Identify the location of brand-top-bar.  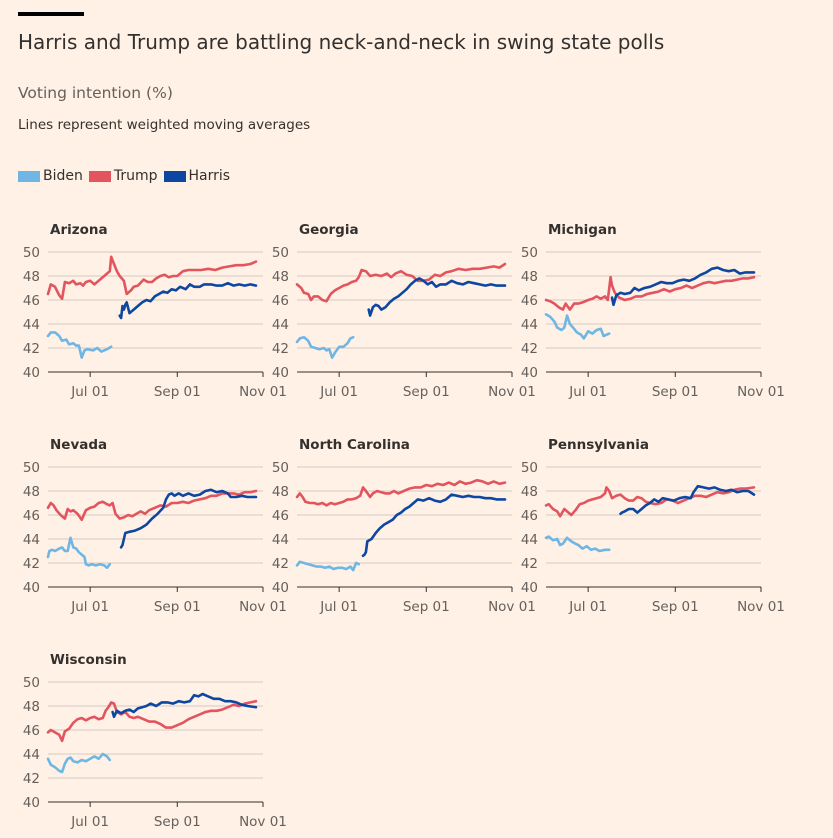
(51, 14).